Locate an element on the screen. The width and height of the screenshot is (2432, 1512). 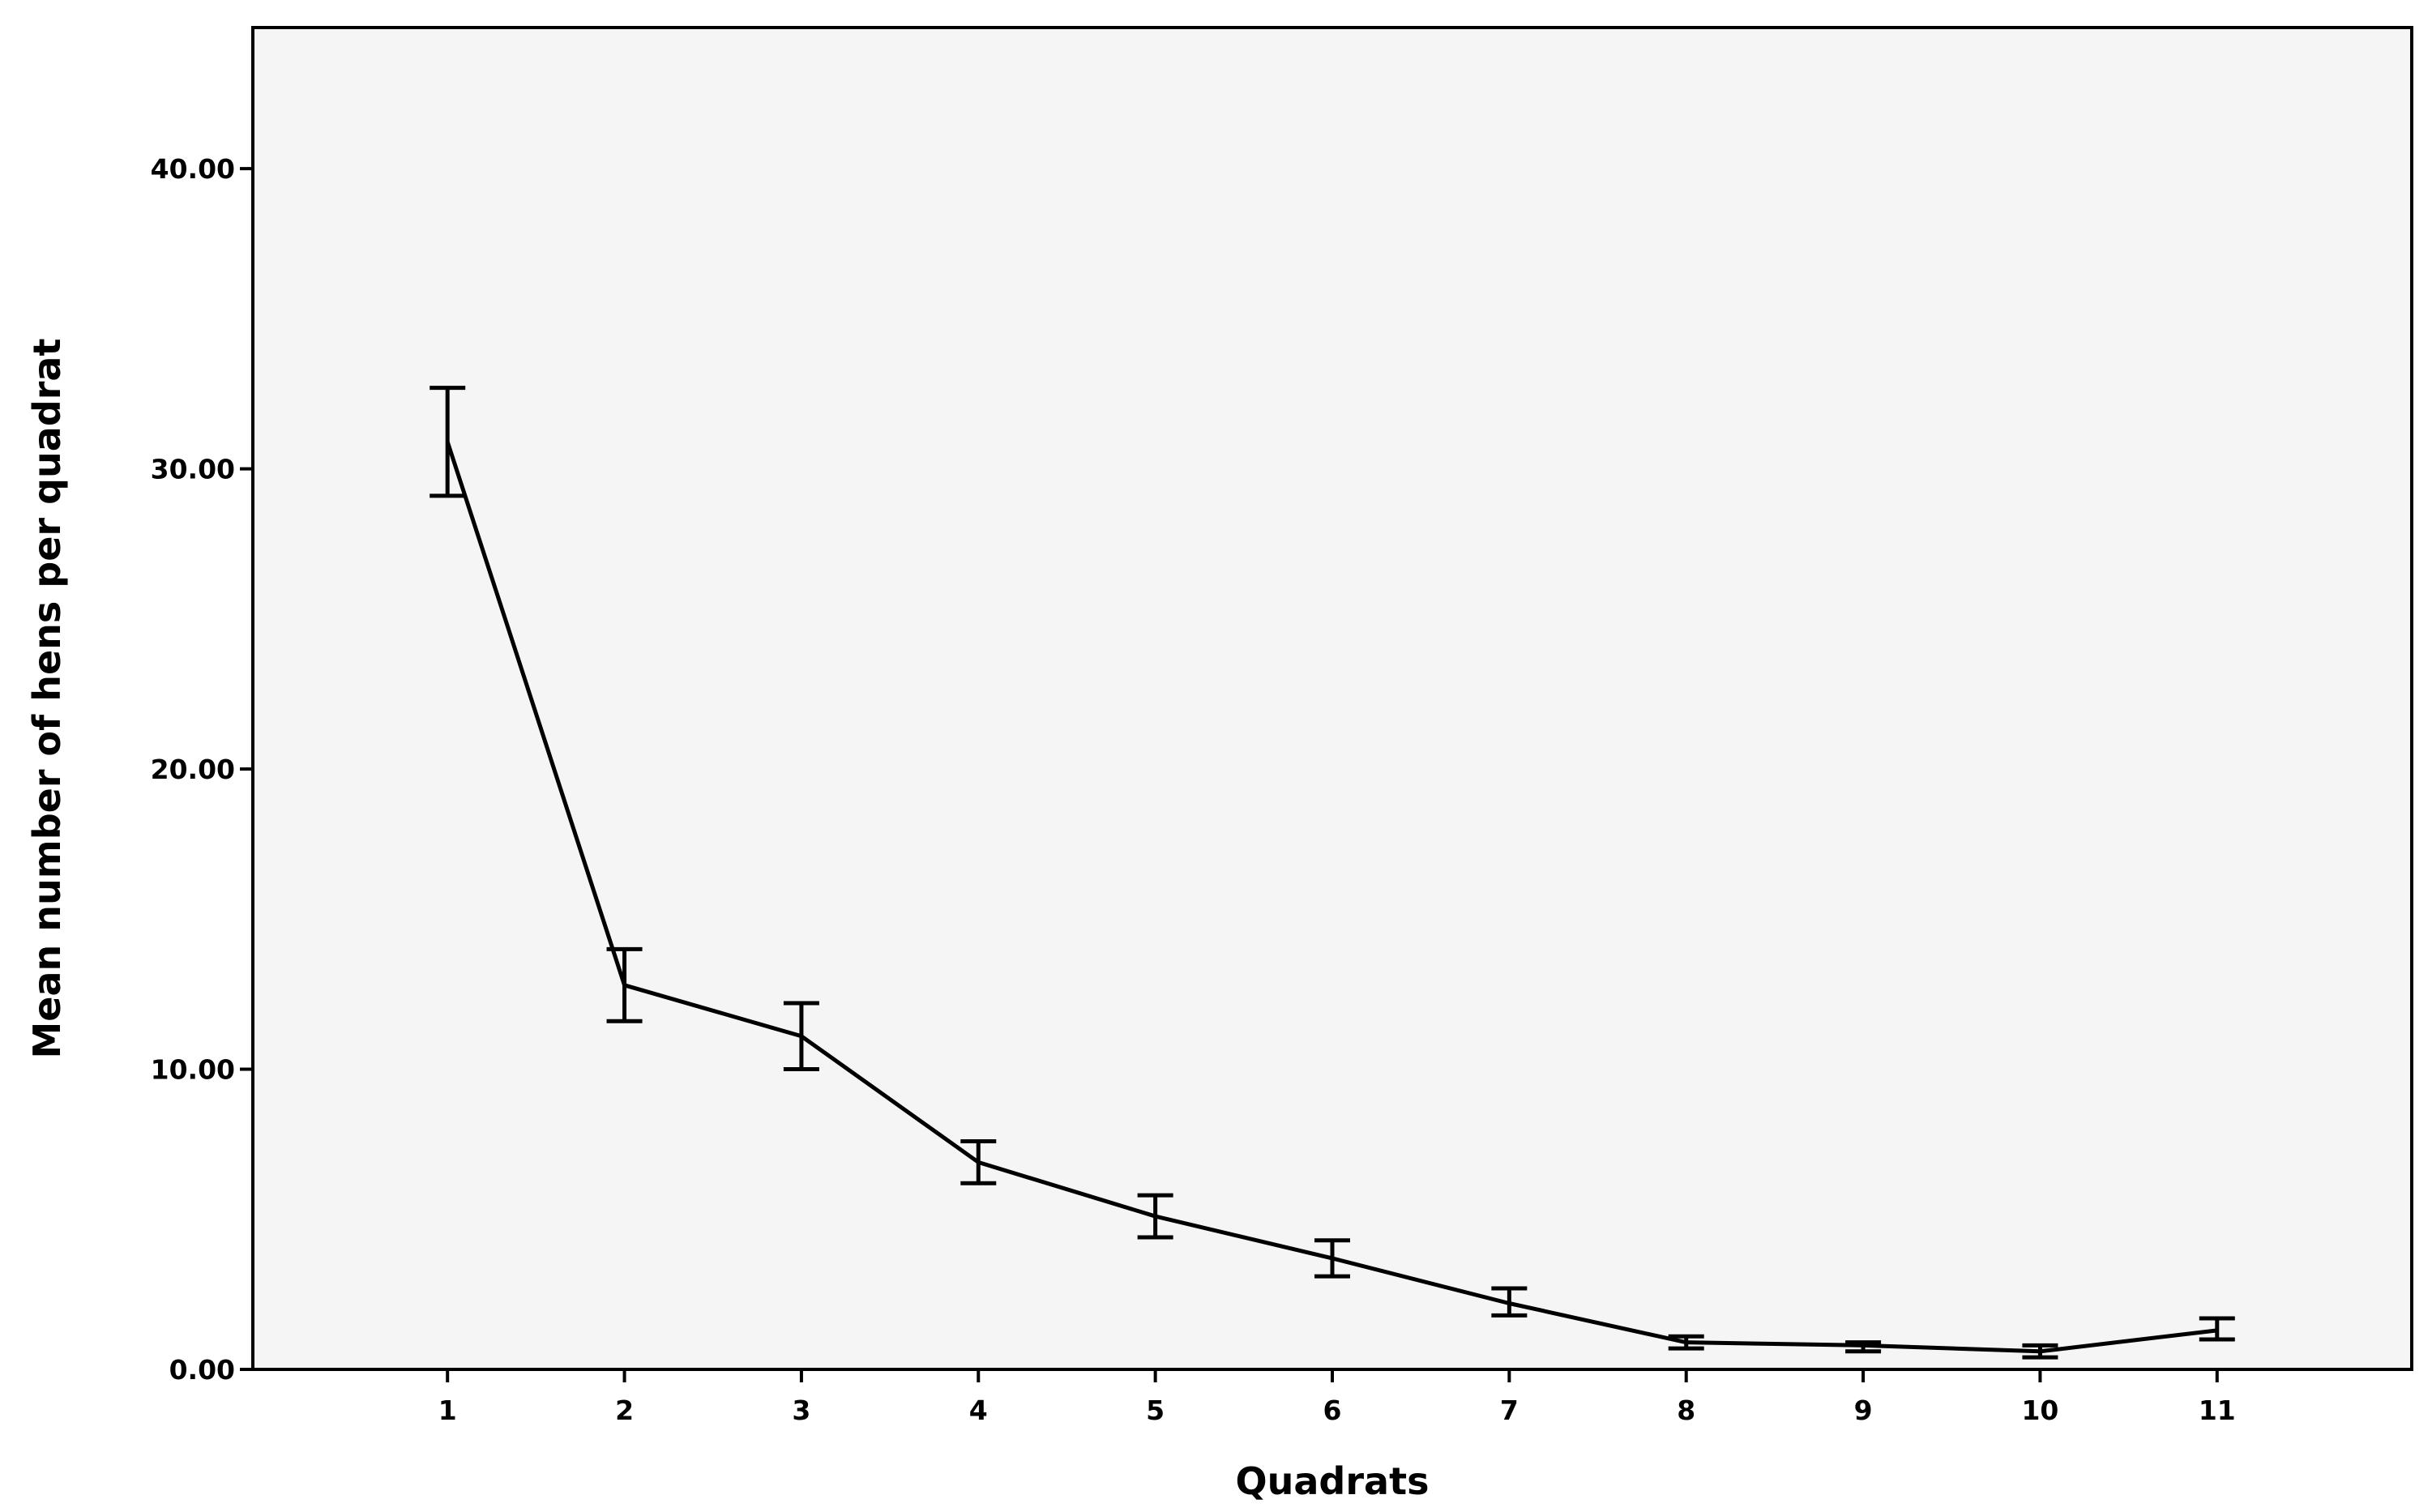
x-tick-label: 2 is located at coordinates (624, 1410).